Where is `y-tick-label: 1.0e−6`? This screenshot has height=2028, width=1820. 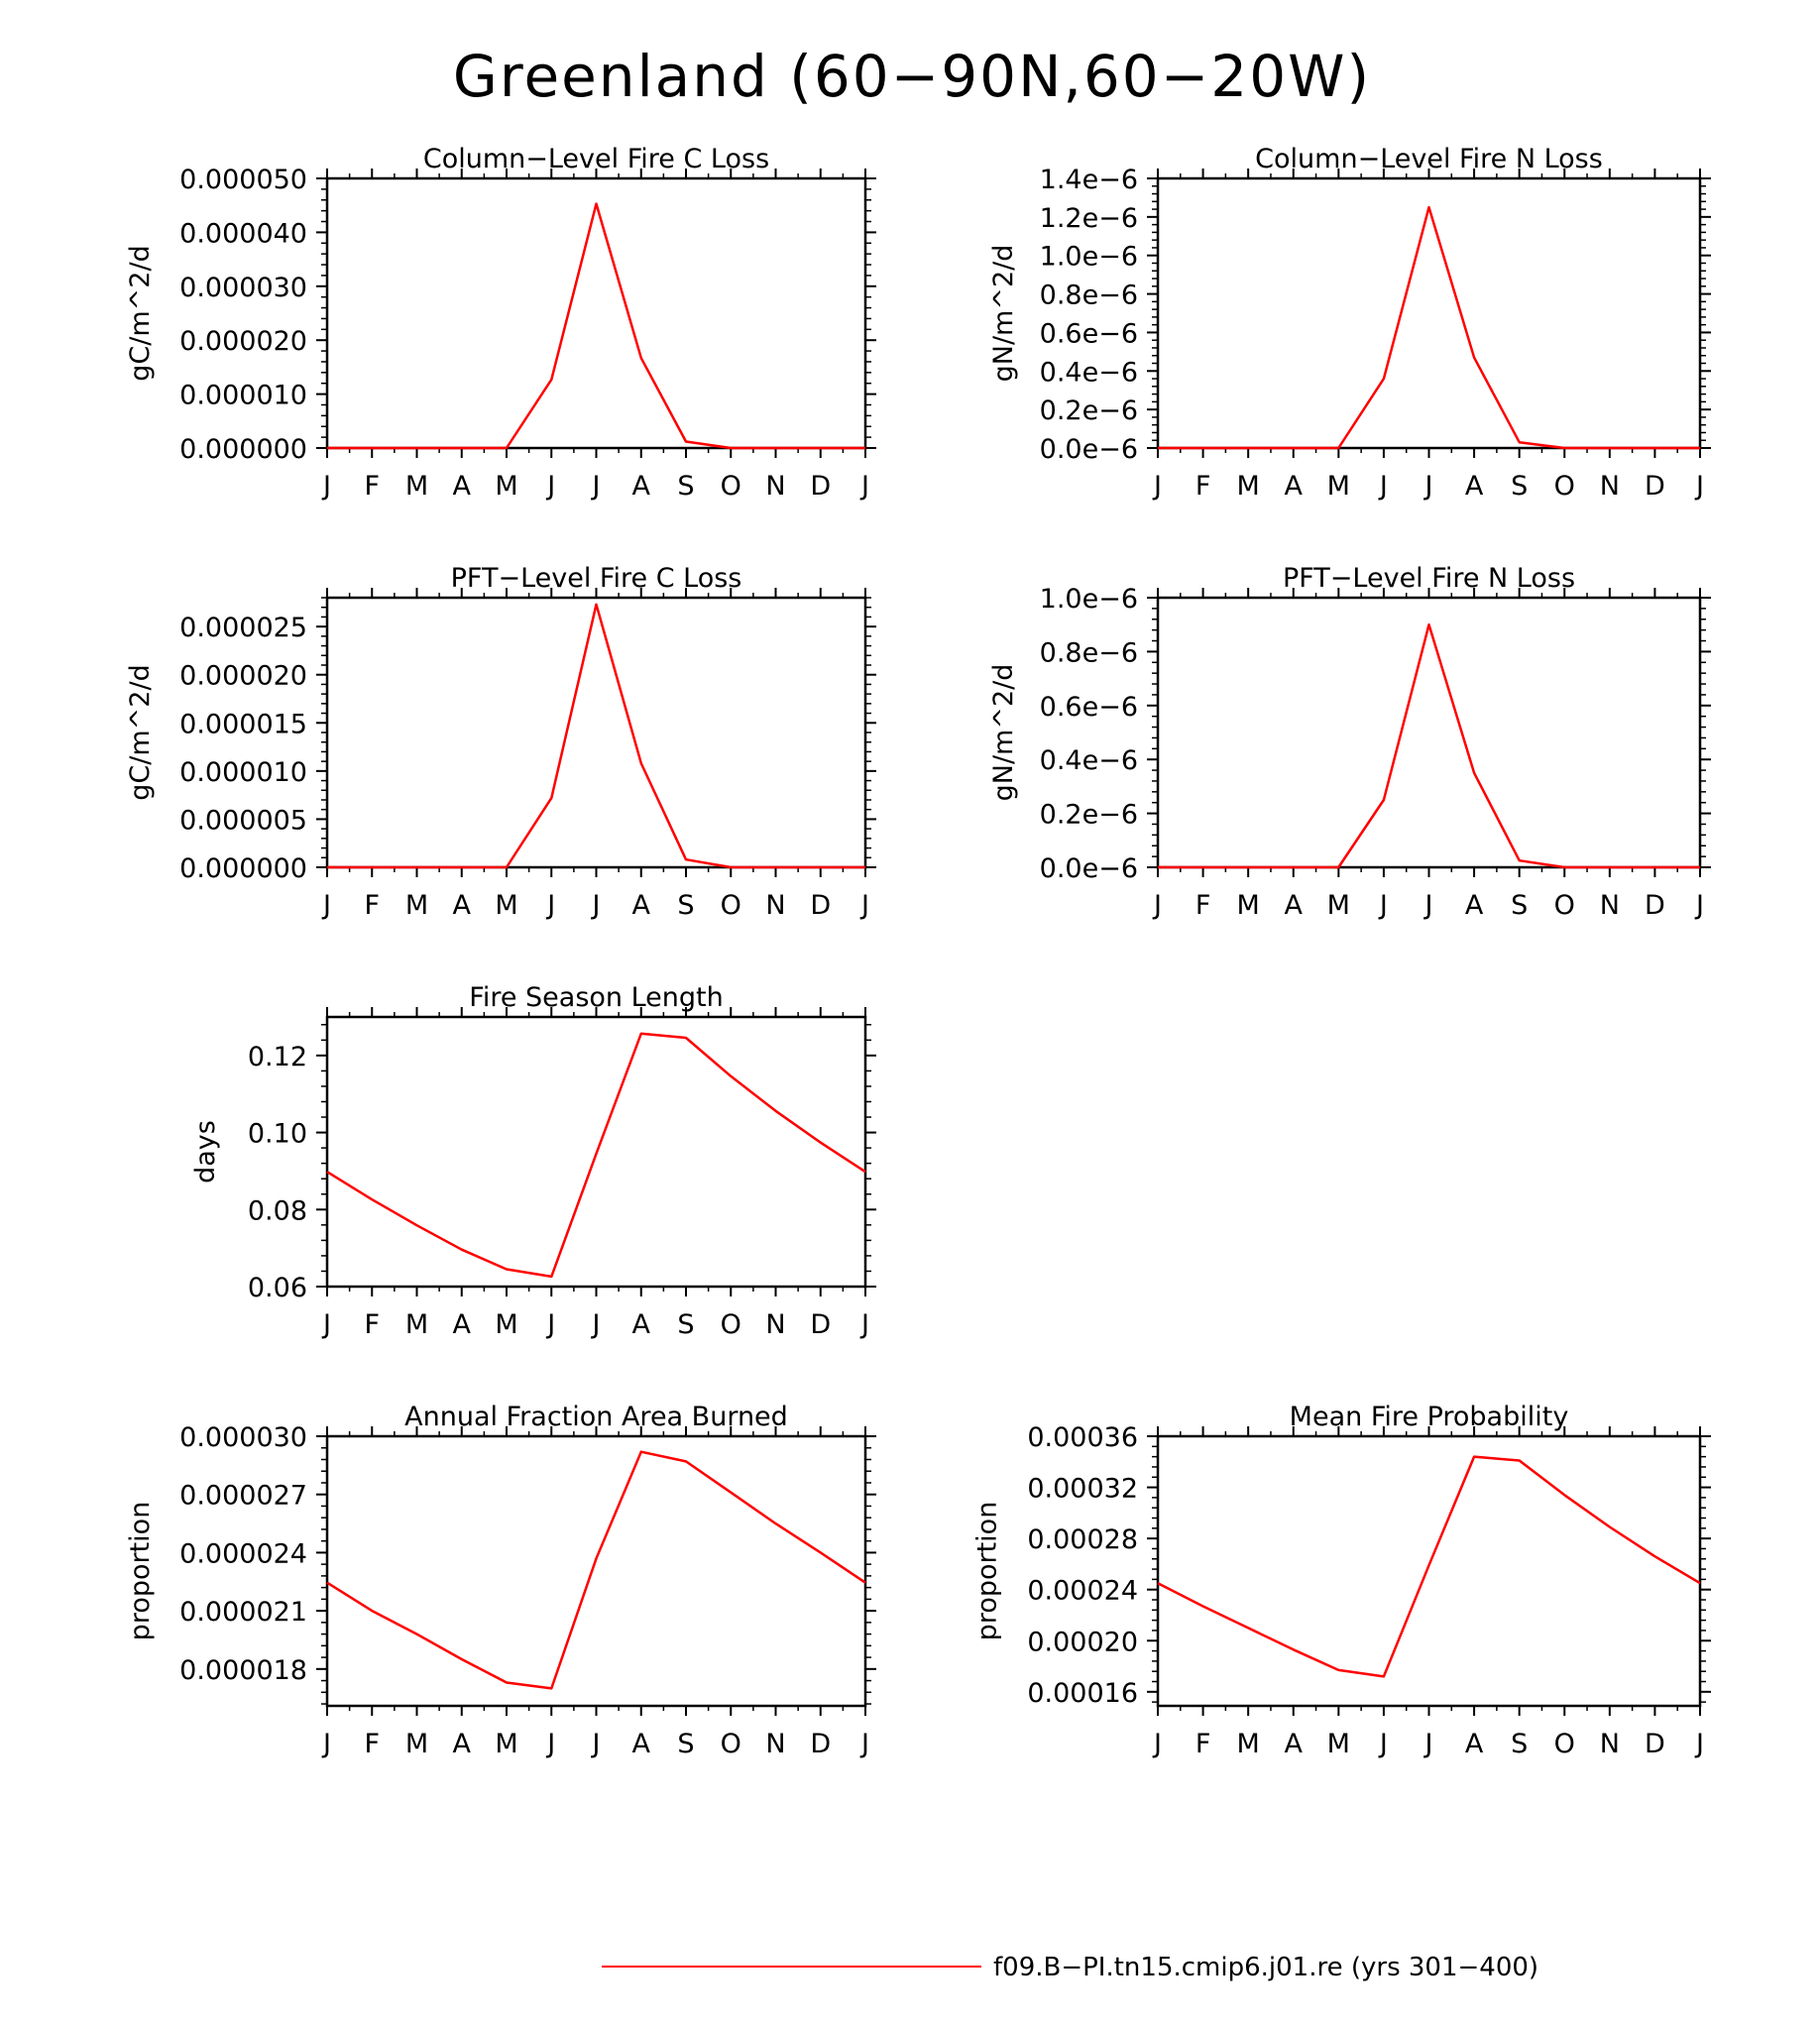 y-tick-label: 1.0e−6 is located at coordinates (1089, 599).